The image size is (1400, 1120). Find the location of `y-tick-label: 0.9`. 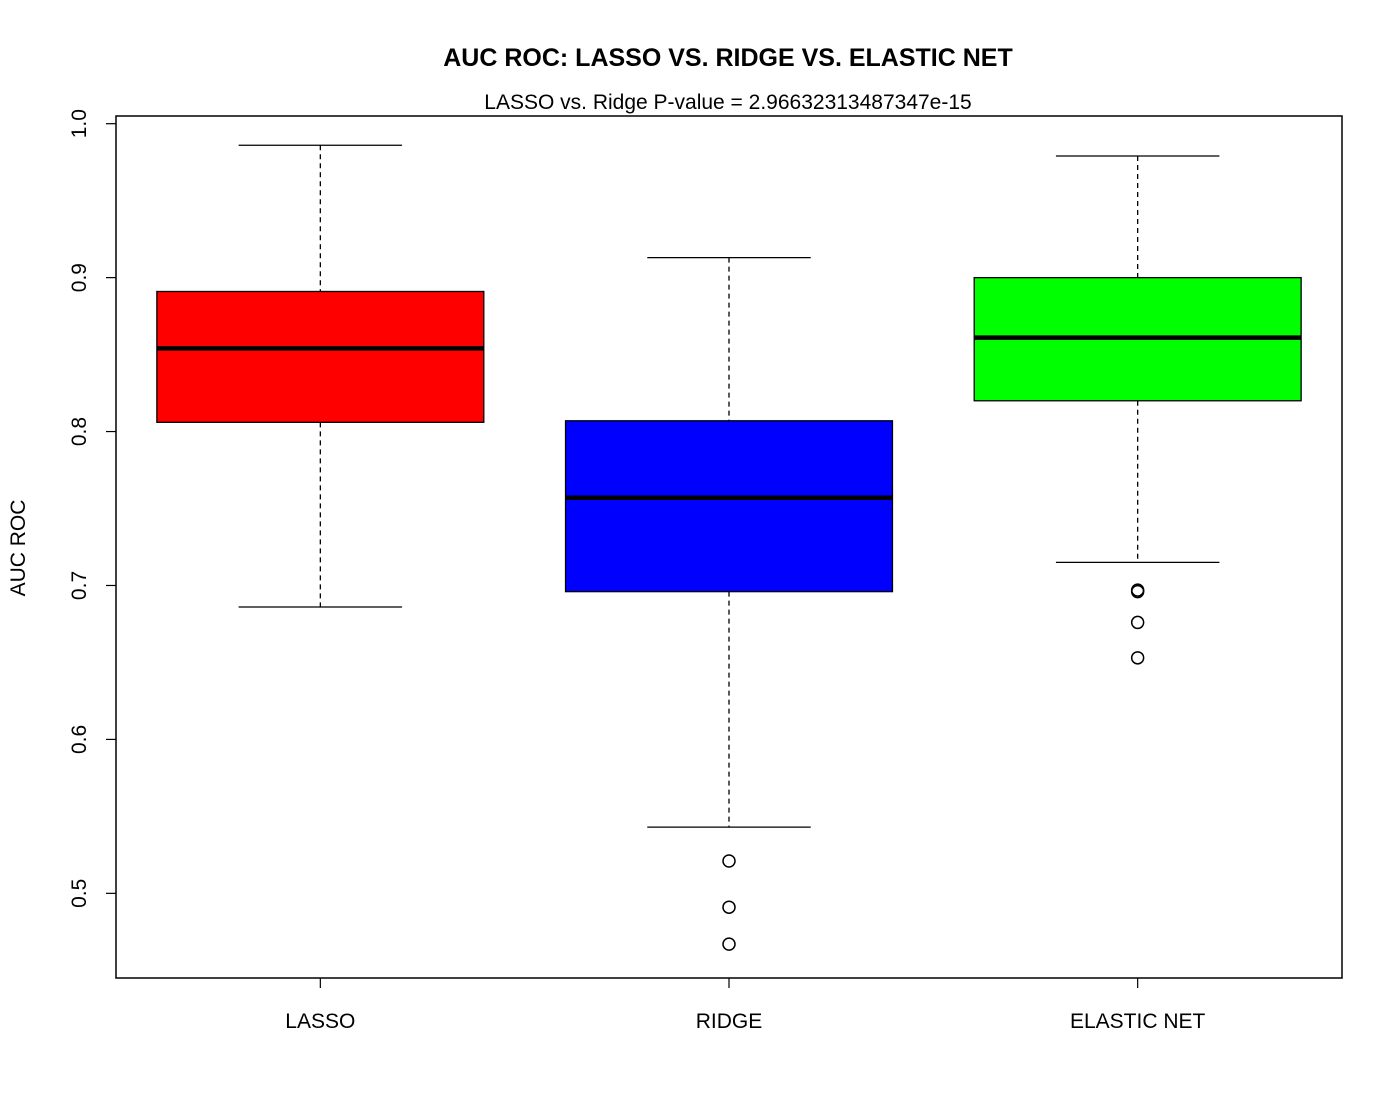

y-tick-label: 0.9 is located at coordinates (79, 277).